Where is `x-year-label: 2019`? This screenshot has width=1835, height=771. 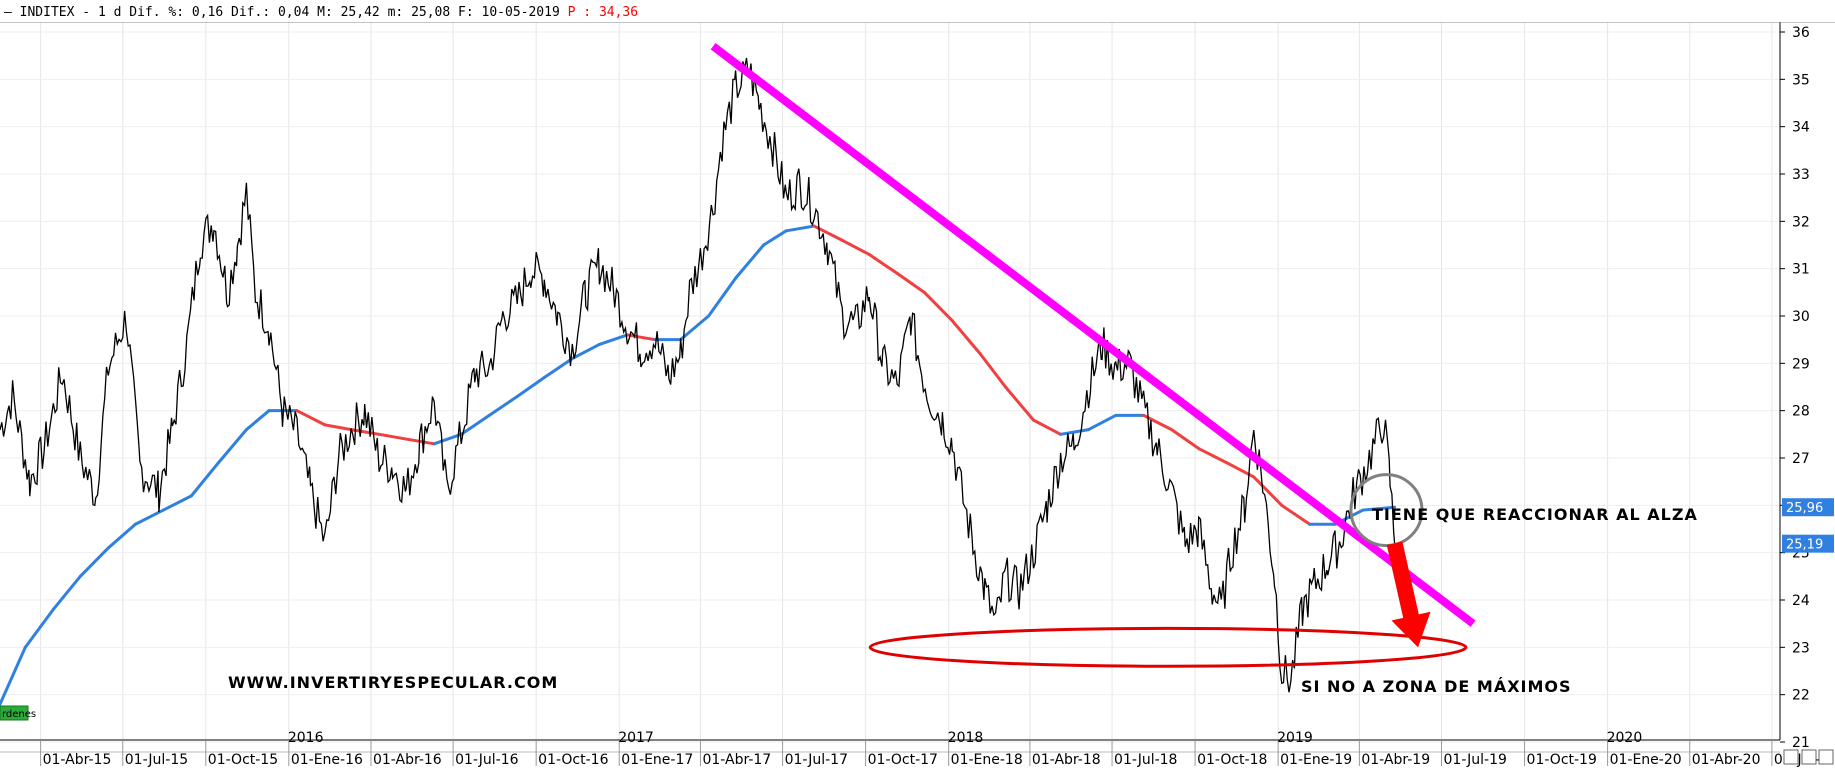 x-year-label: 2019 is located at coordinates (1295, 738).